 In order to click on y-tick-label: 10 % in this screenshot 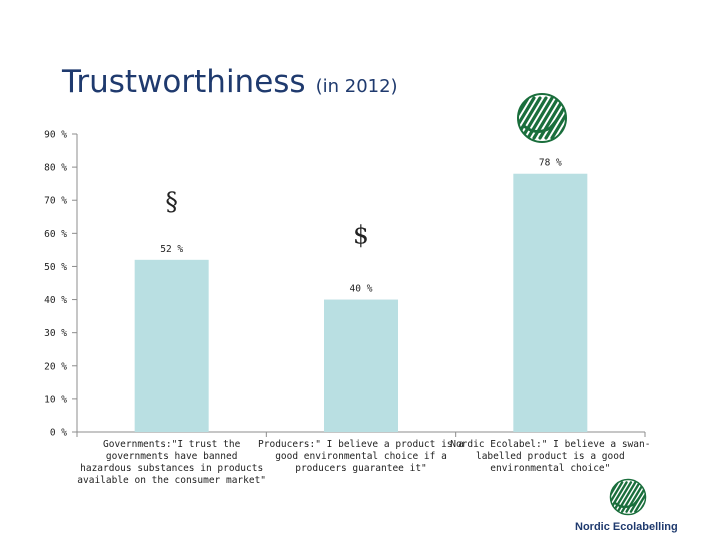, I will do `click(55, 399)`.